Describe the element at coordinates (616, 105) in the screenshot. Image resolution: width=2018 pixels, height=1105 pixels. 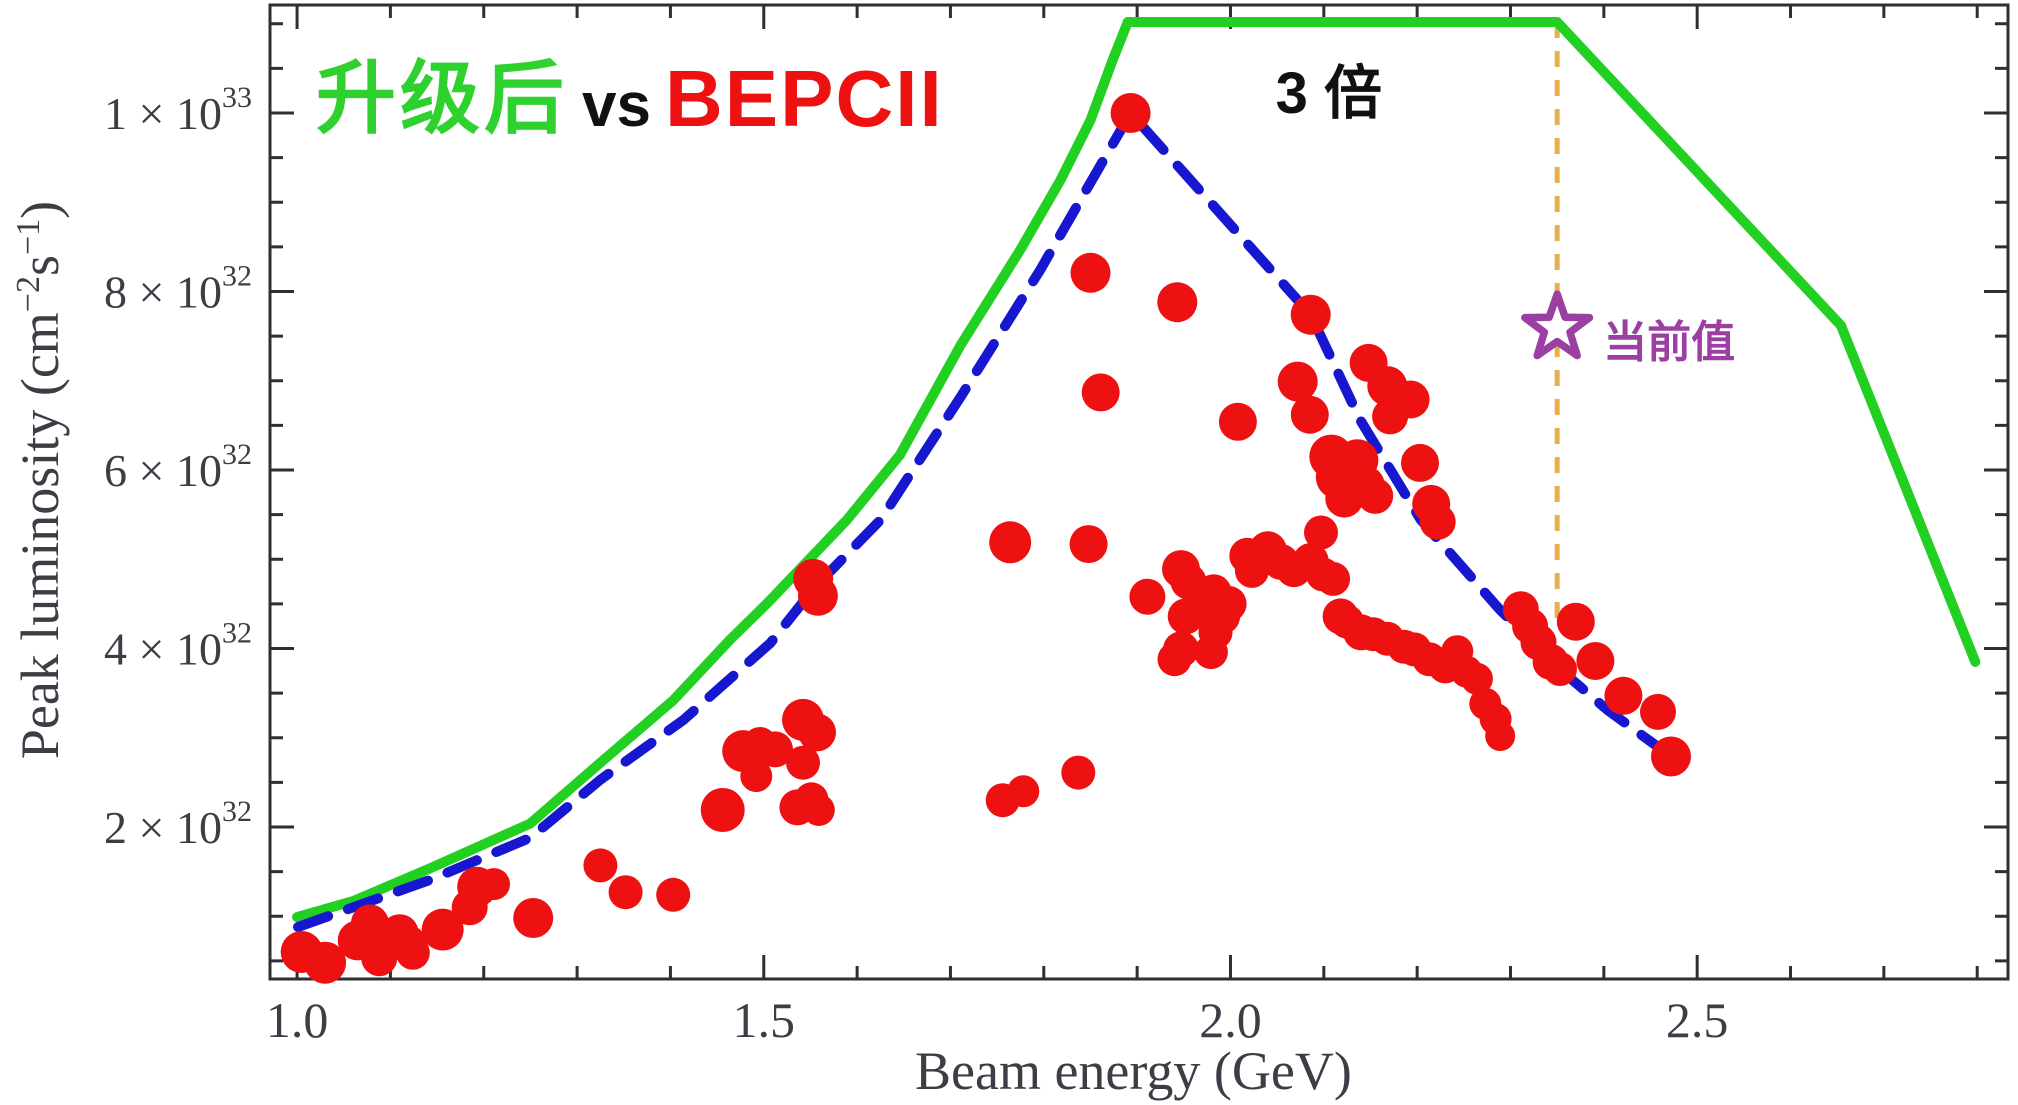
I see `title-vs-text: vs` at that location.